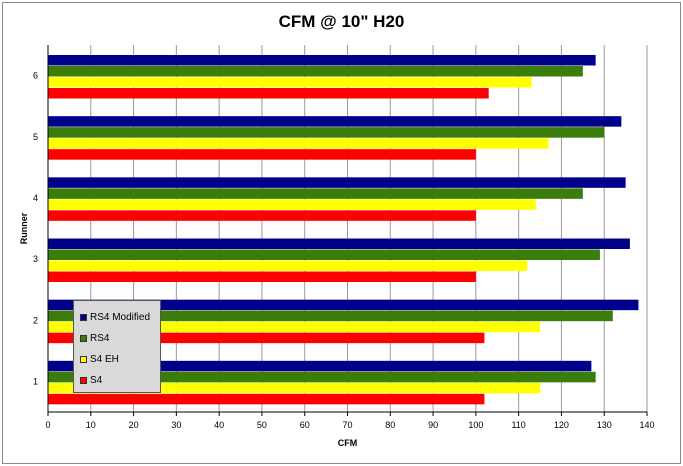 The image size is (683, 466). Describe the element at coordinates (35, 320) in the screenshot. I see `y-tick-label: 2` at that location.